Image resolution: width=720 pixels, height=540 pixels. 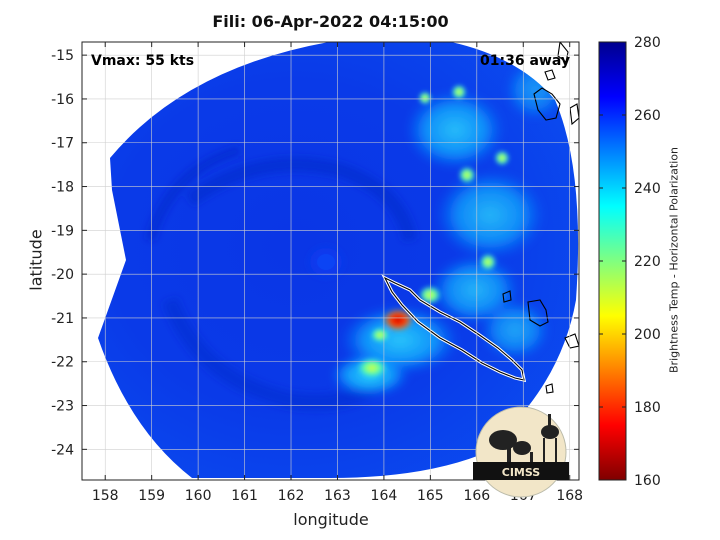 I want to click on x-tick-label: 162, so click(x=291, y=496).